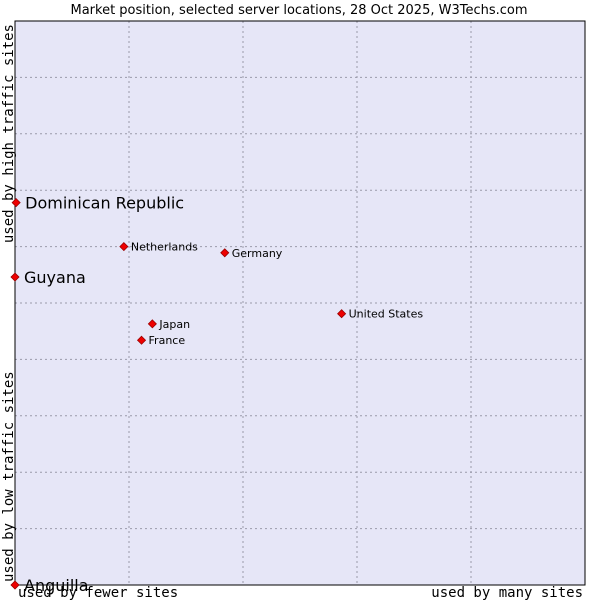 This screenshot has width=600, height=600. What do you see at coordinates (174, 324) in the screenshot?
I see `point-label: Japan` at bounding box center [174, 324].